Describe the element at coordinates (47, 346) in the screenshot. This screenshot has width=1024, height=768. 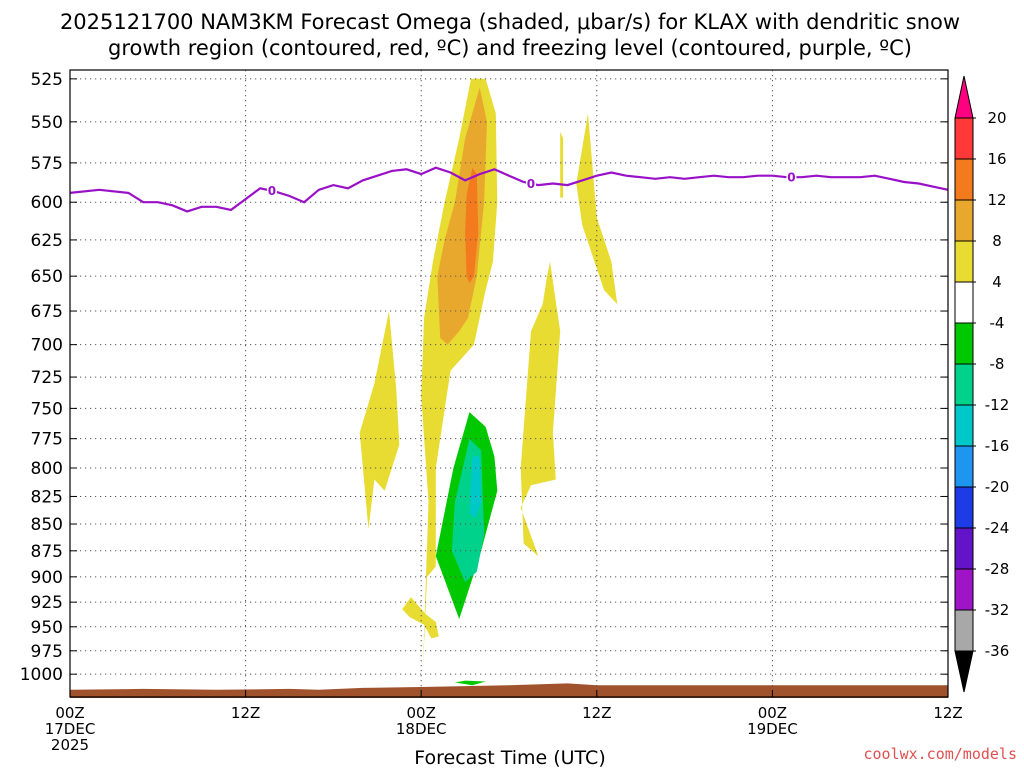
I see `y-tick-label-700: 700` at that location.